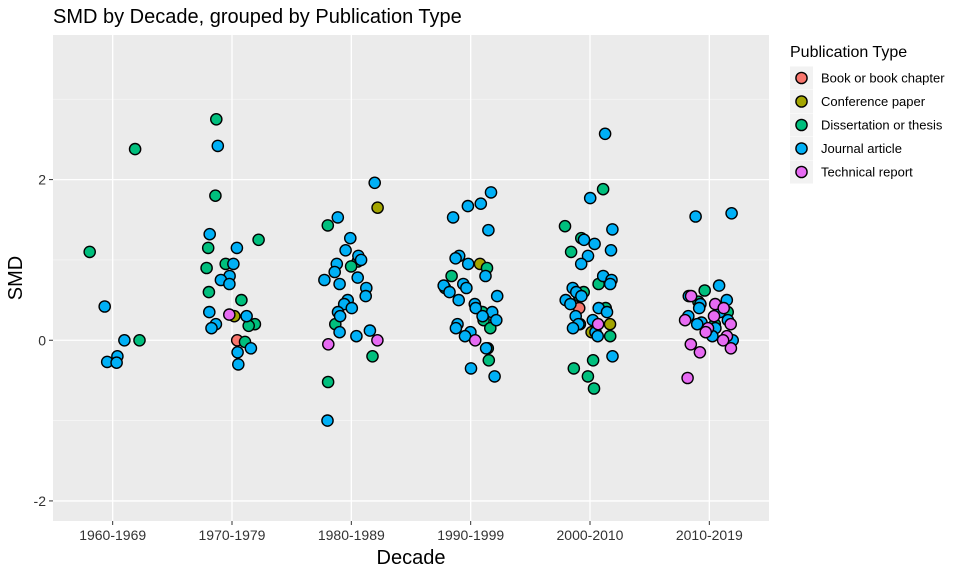 The height and width of the screenshot is (576, 960). I want to click on x-tick-label: 1990-1999, so click(470, 535).